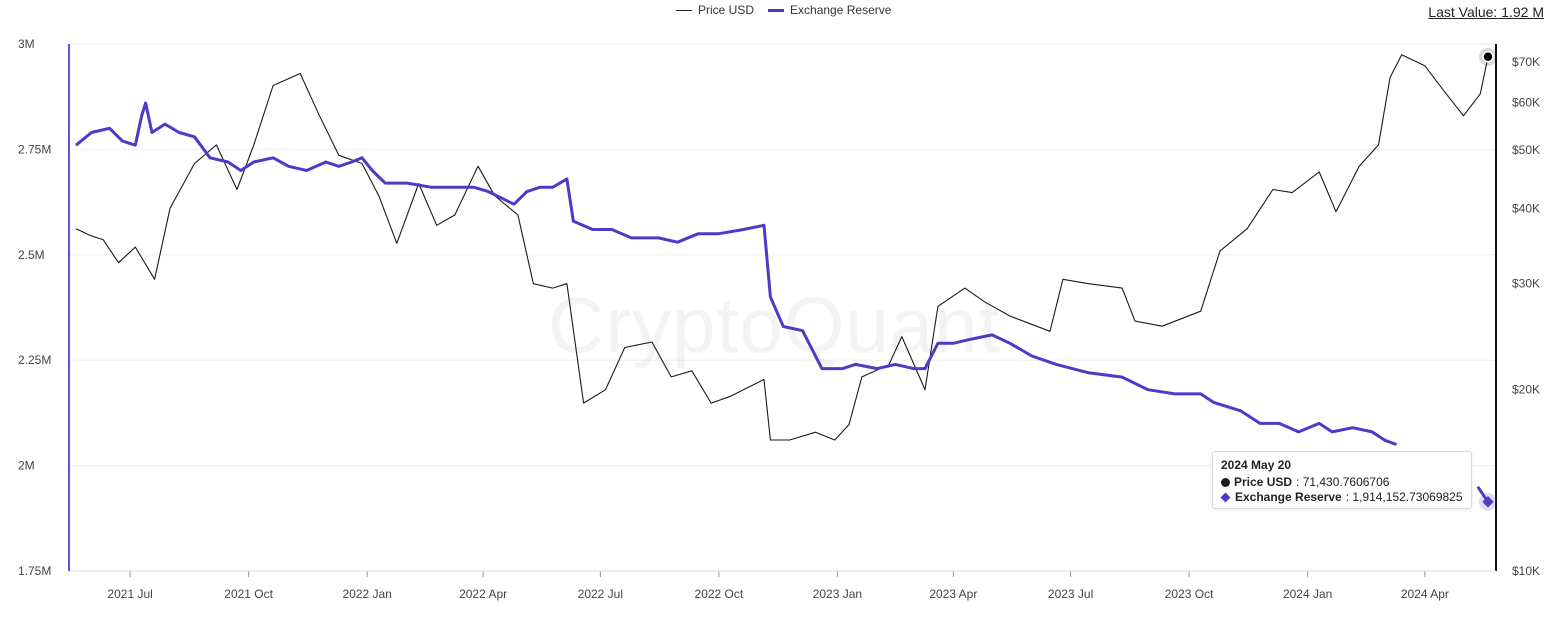  I want to click on x-tick-label: 2022 Oct, so click(719, 594).